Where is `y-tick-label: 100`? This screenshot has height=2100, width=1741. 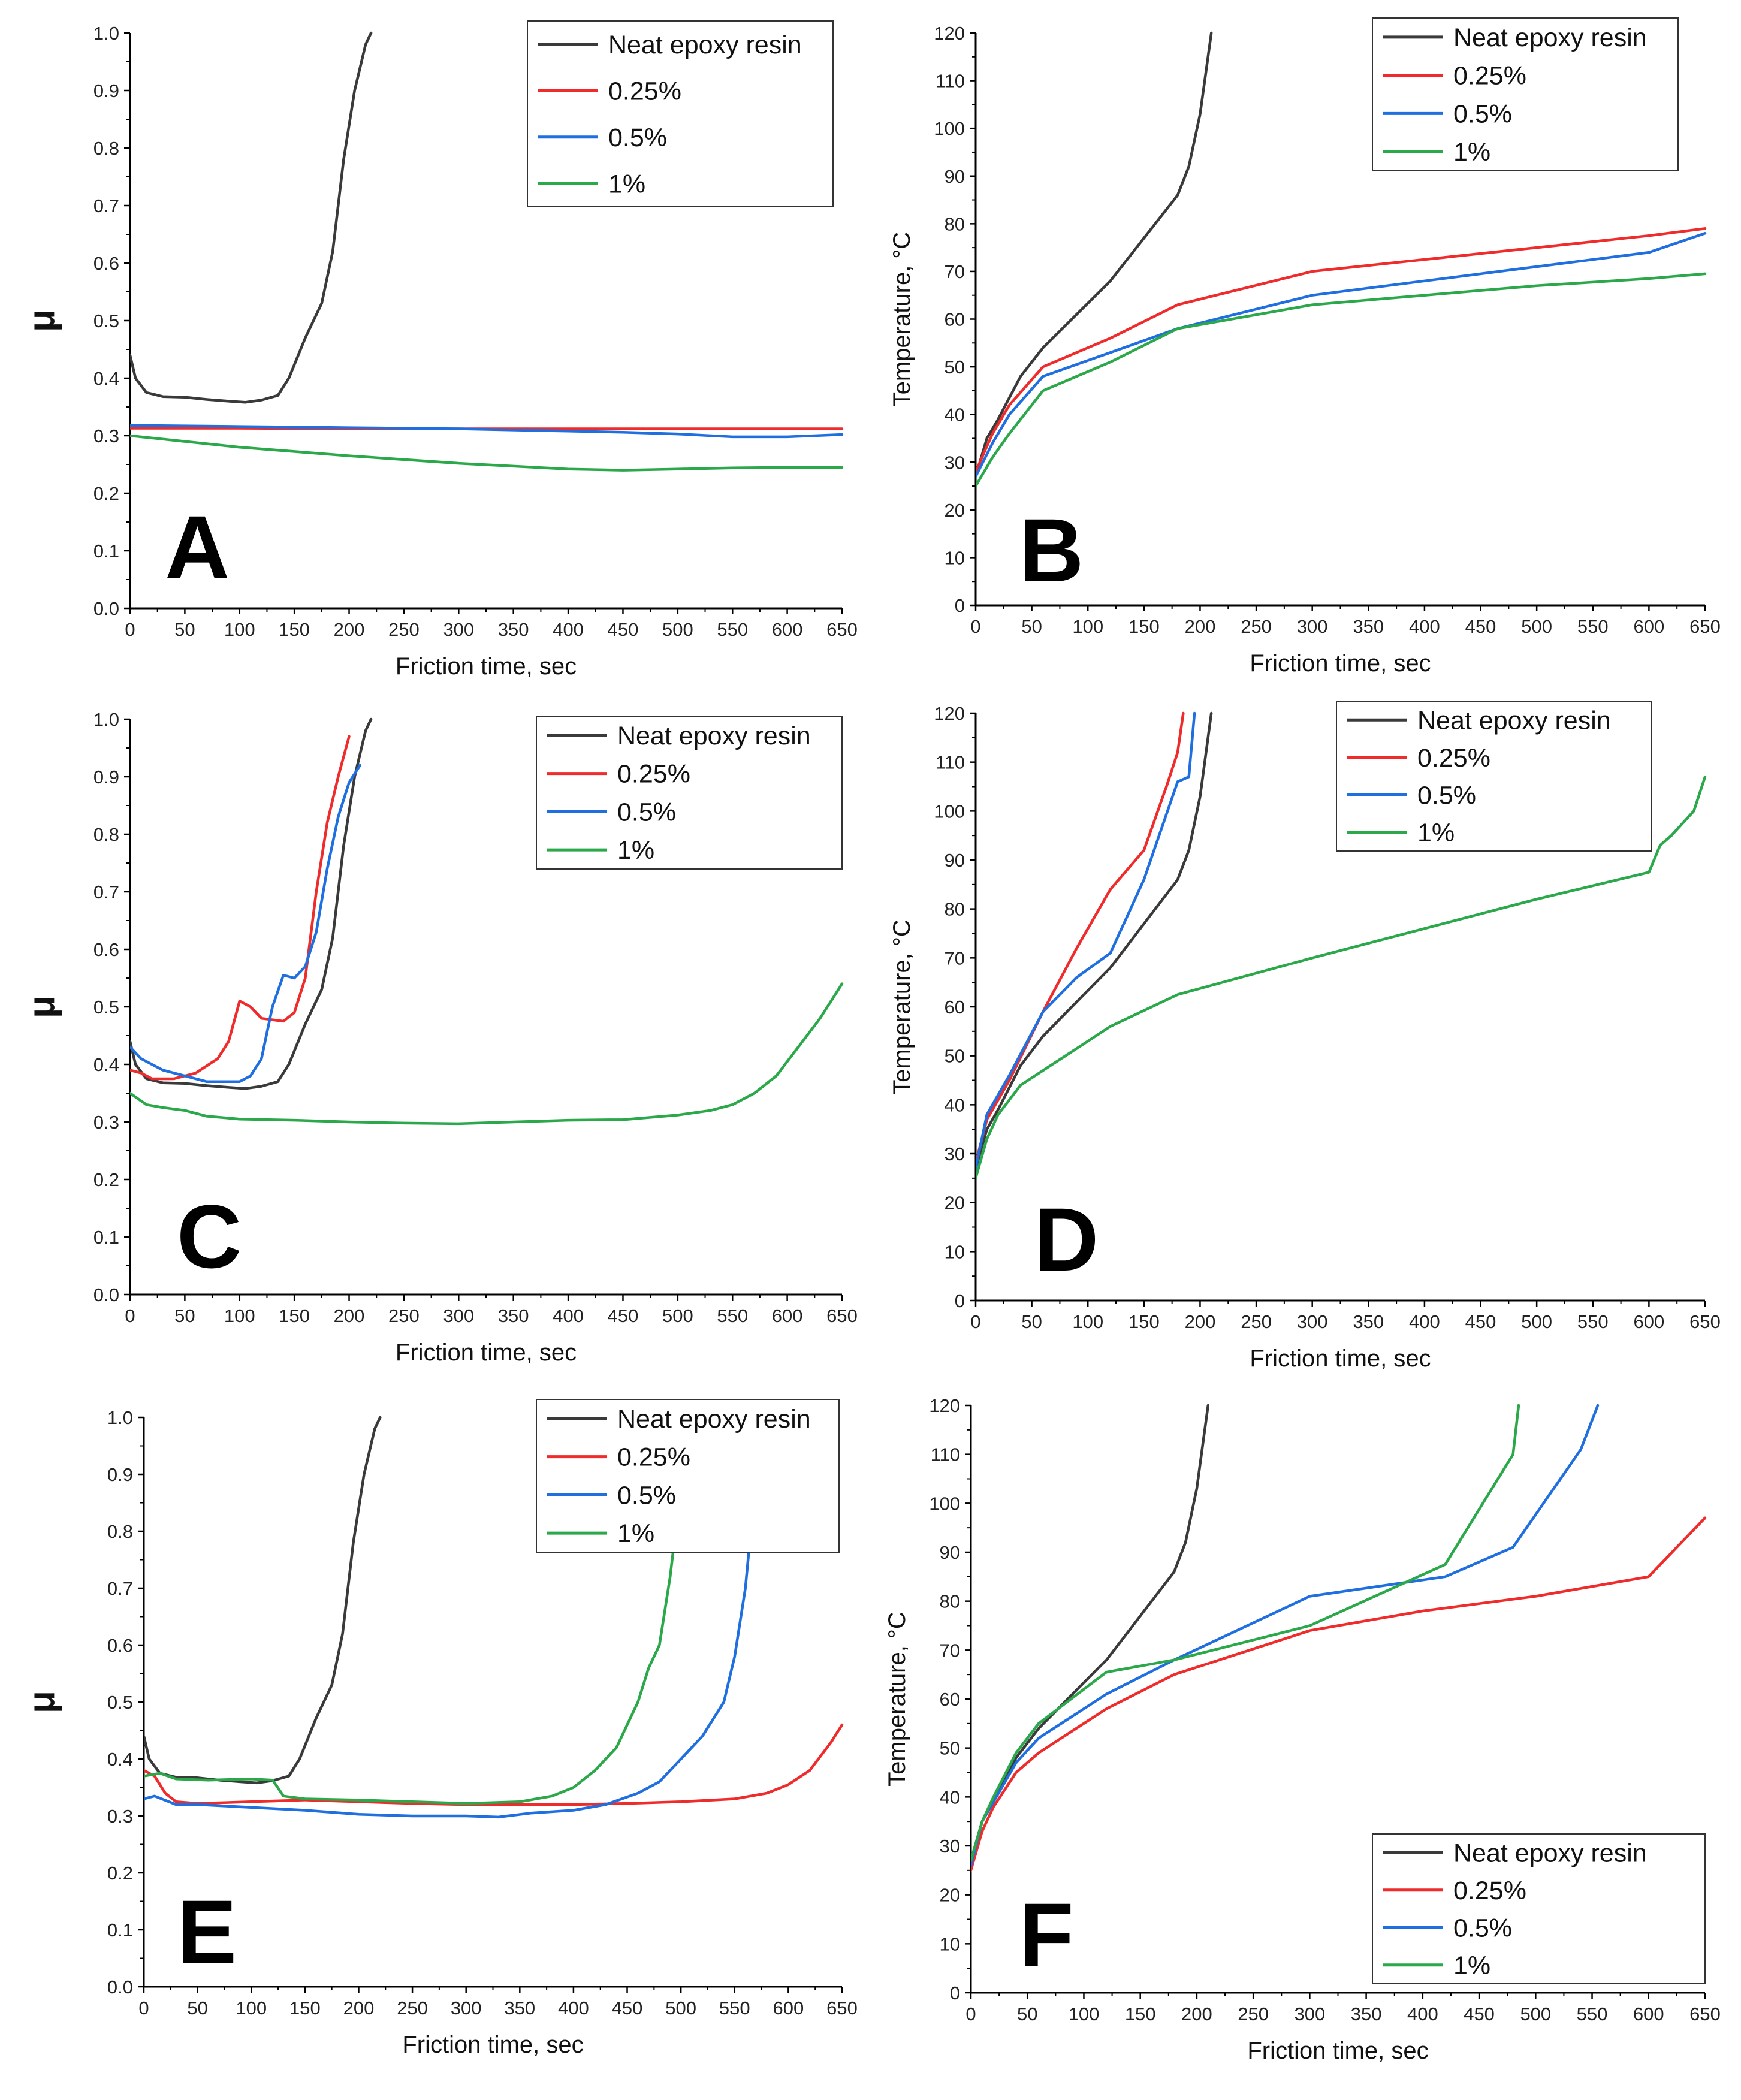
y-tick-label: 100 is located at coordinates (945, 1503).